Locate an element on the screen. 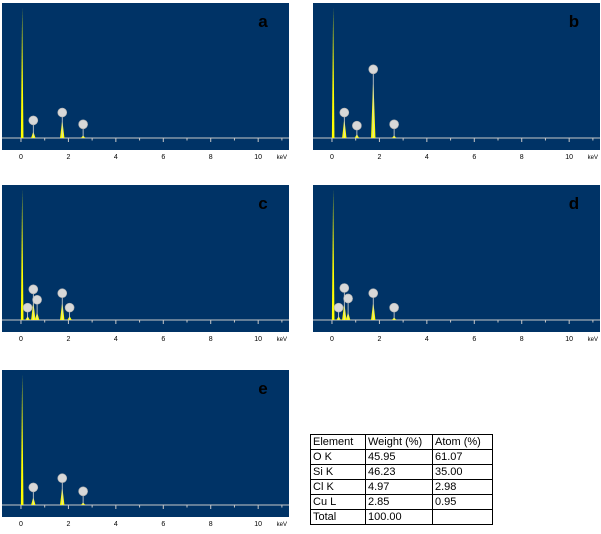  table-row: Total 100.00 is located at coordinates (401, 517).